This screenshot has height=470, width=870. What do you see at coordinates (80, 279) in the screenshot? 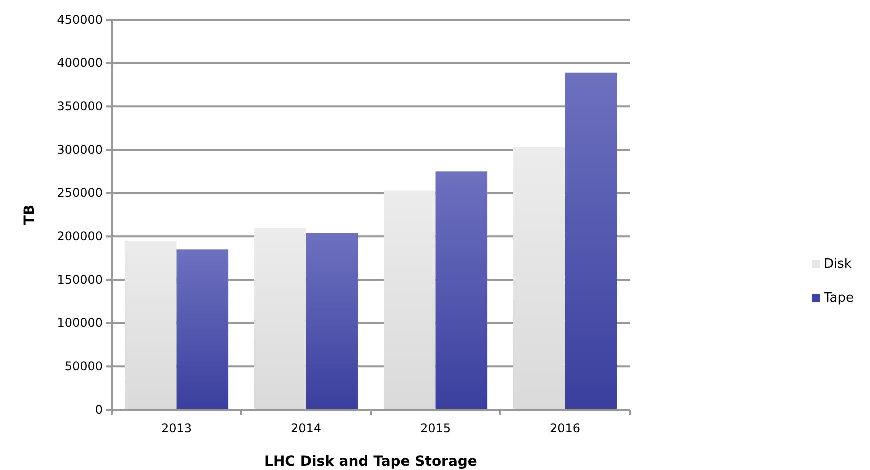
I see `y-tick-label: 150000` at bounding box center [80, 279].